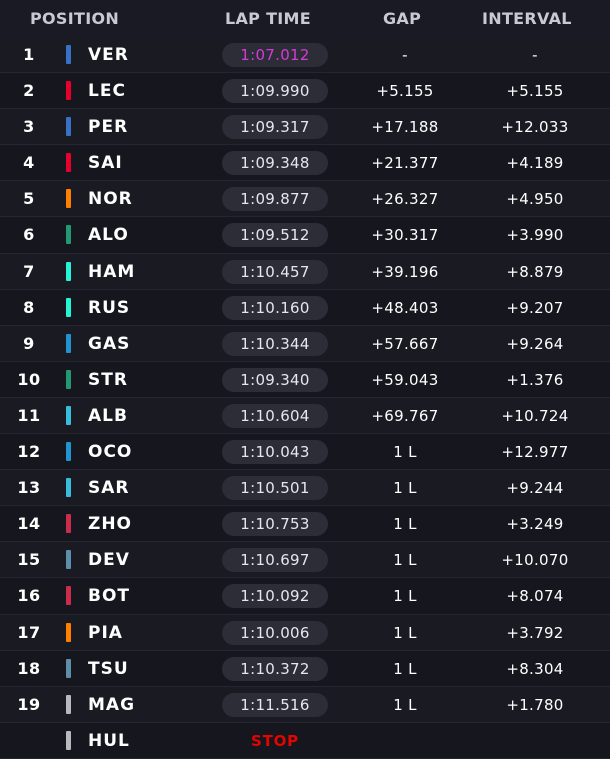 This screenshot has height=759, width=610. What do you see at coordinates (29, 668) in the screenshot?
I see `position-number: 18` at bounding box center [29, 668].